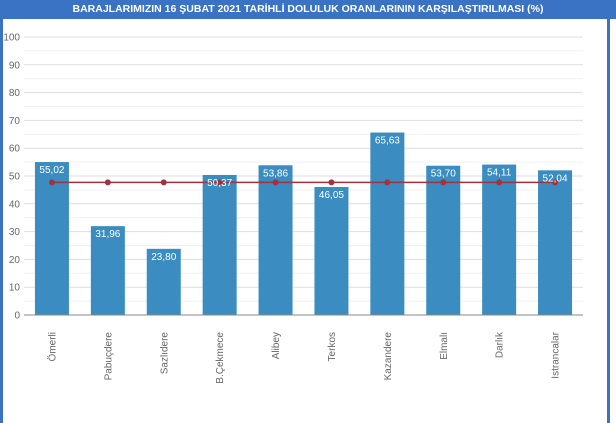  What do you see at coordinates (275, 173) in the screenshot?
I see `data-label: 53,86` at bounding box center [275, 173].